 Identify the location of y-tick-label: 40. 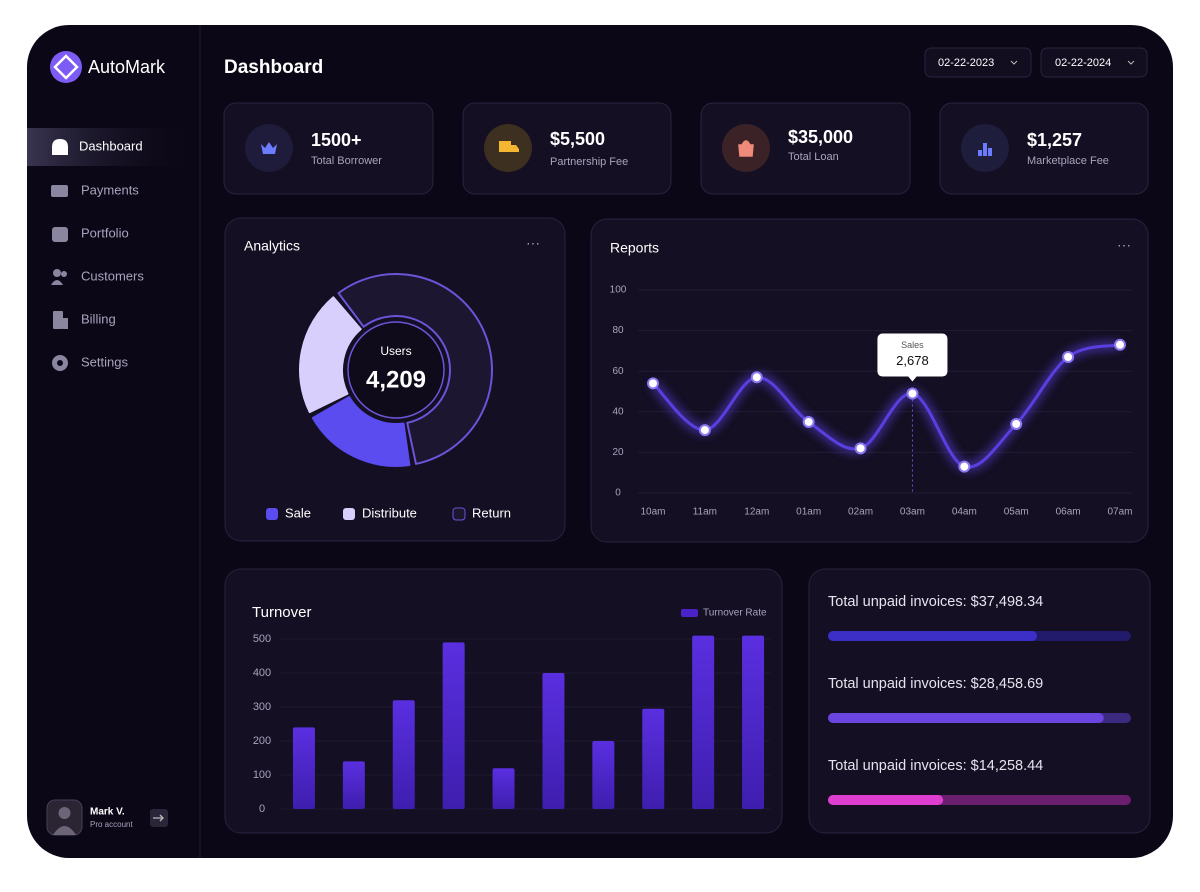
(618, 411).